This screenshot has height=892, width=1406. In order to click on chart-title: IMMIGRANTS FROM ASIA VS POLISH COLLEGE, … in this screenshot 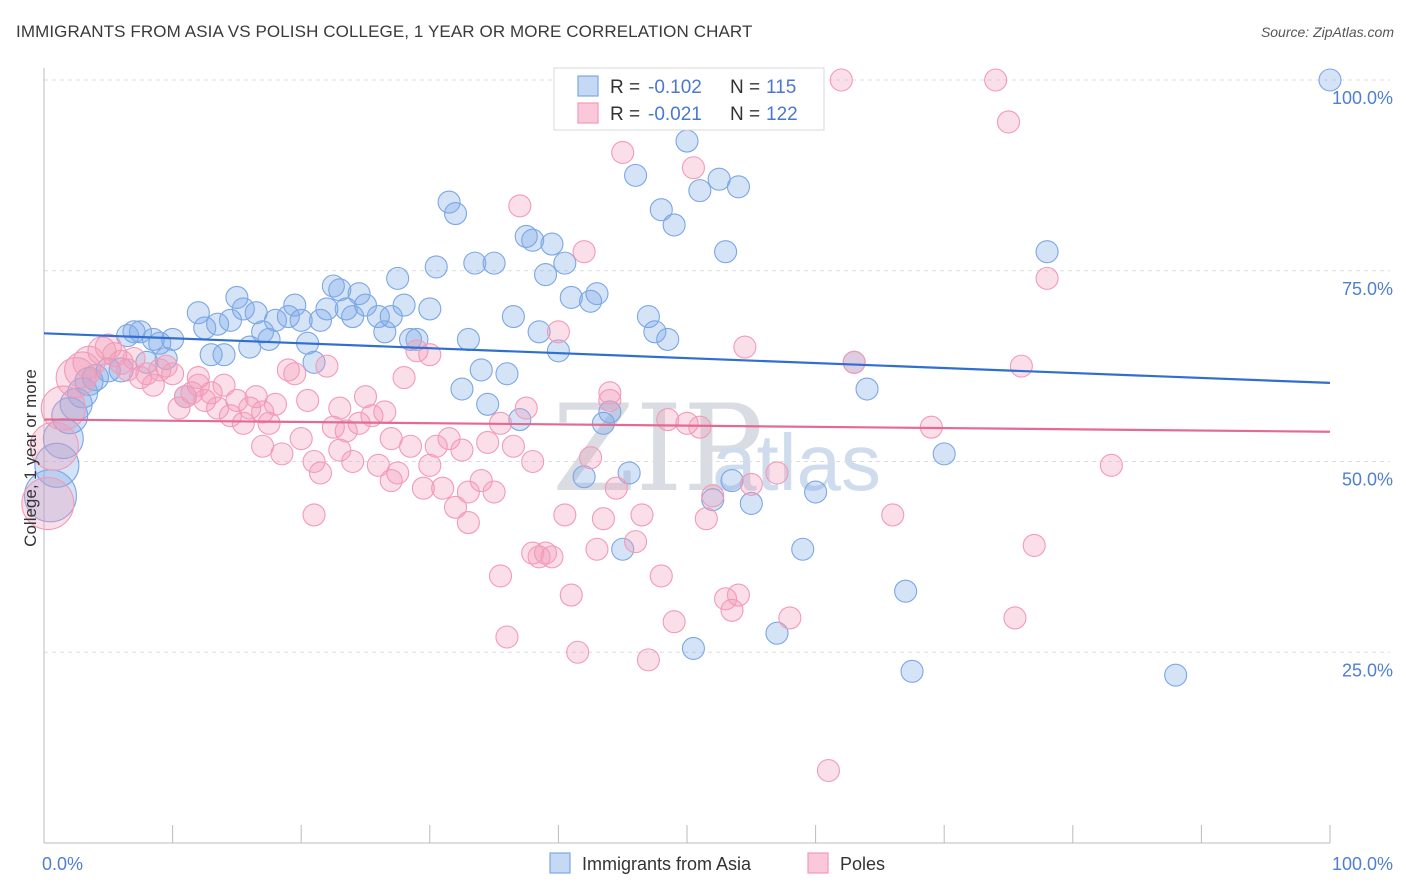, I will do `click(384, 31)`.